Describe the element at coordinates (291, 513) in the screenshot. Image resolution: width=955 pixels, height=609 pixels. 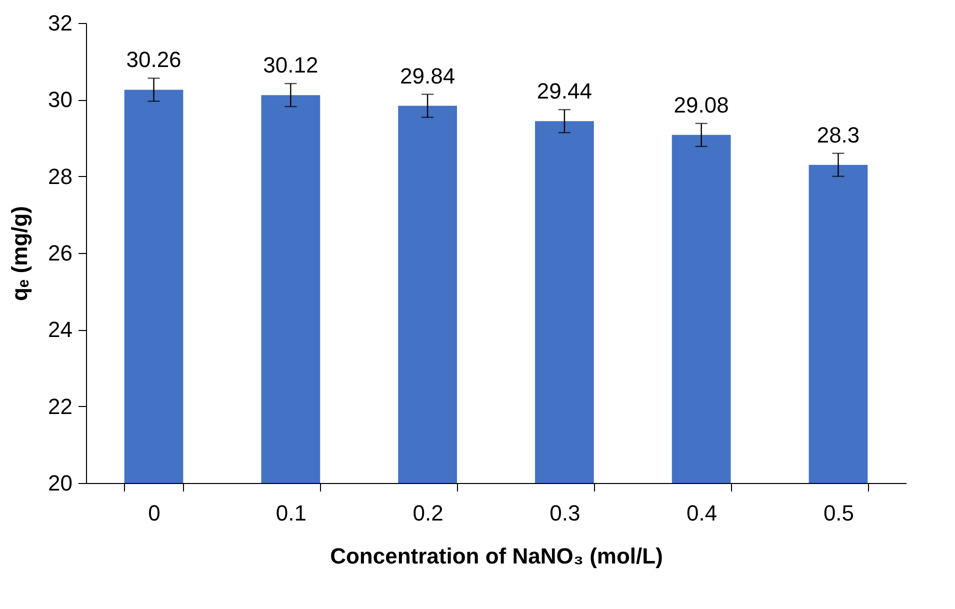
I see `x-tick-label: 0.1` at that location.